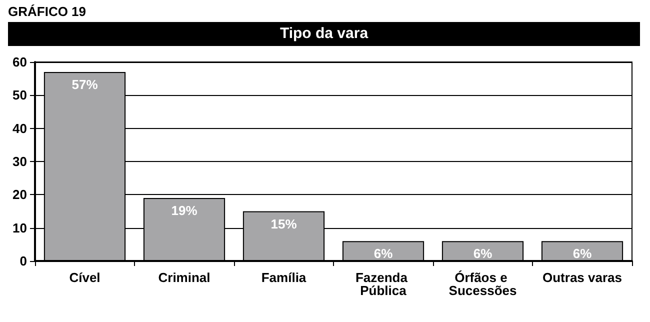  What do you see at coordinates (19, 194) in the screenshot?
I see `y-tick-label: 20` at bounding box center [19, 194].